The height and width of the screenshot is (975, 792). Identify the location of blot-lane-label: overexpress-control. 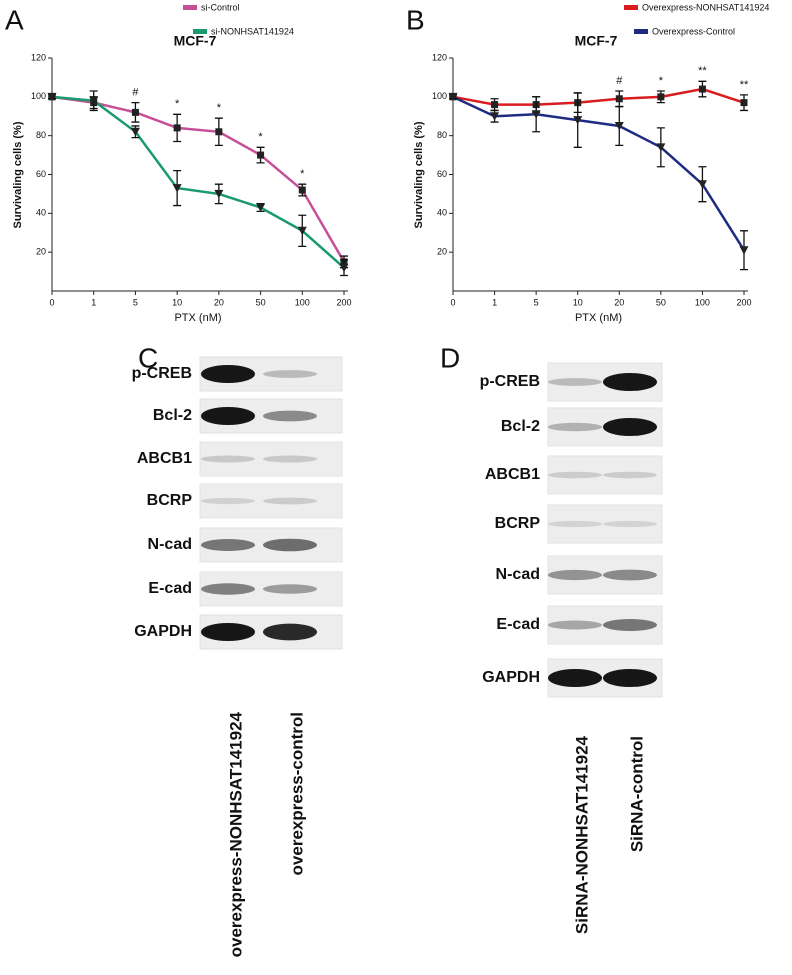
(296, 793).